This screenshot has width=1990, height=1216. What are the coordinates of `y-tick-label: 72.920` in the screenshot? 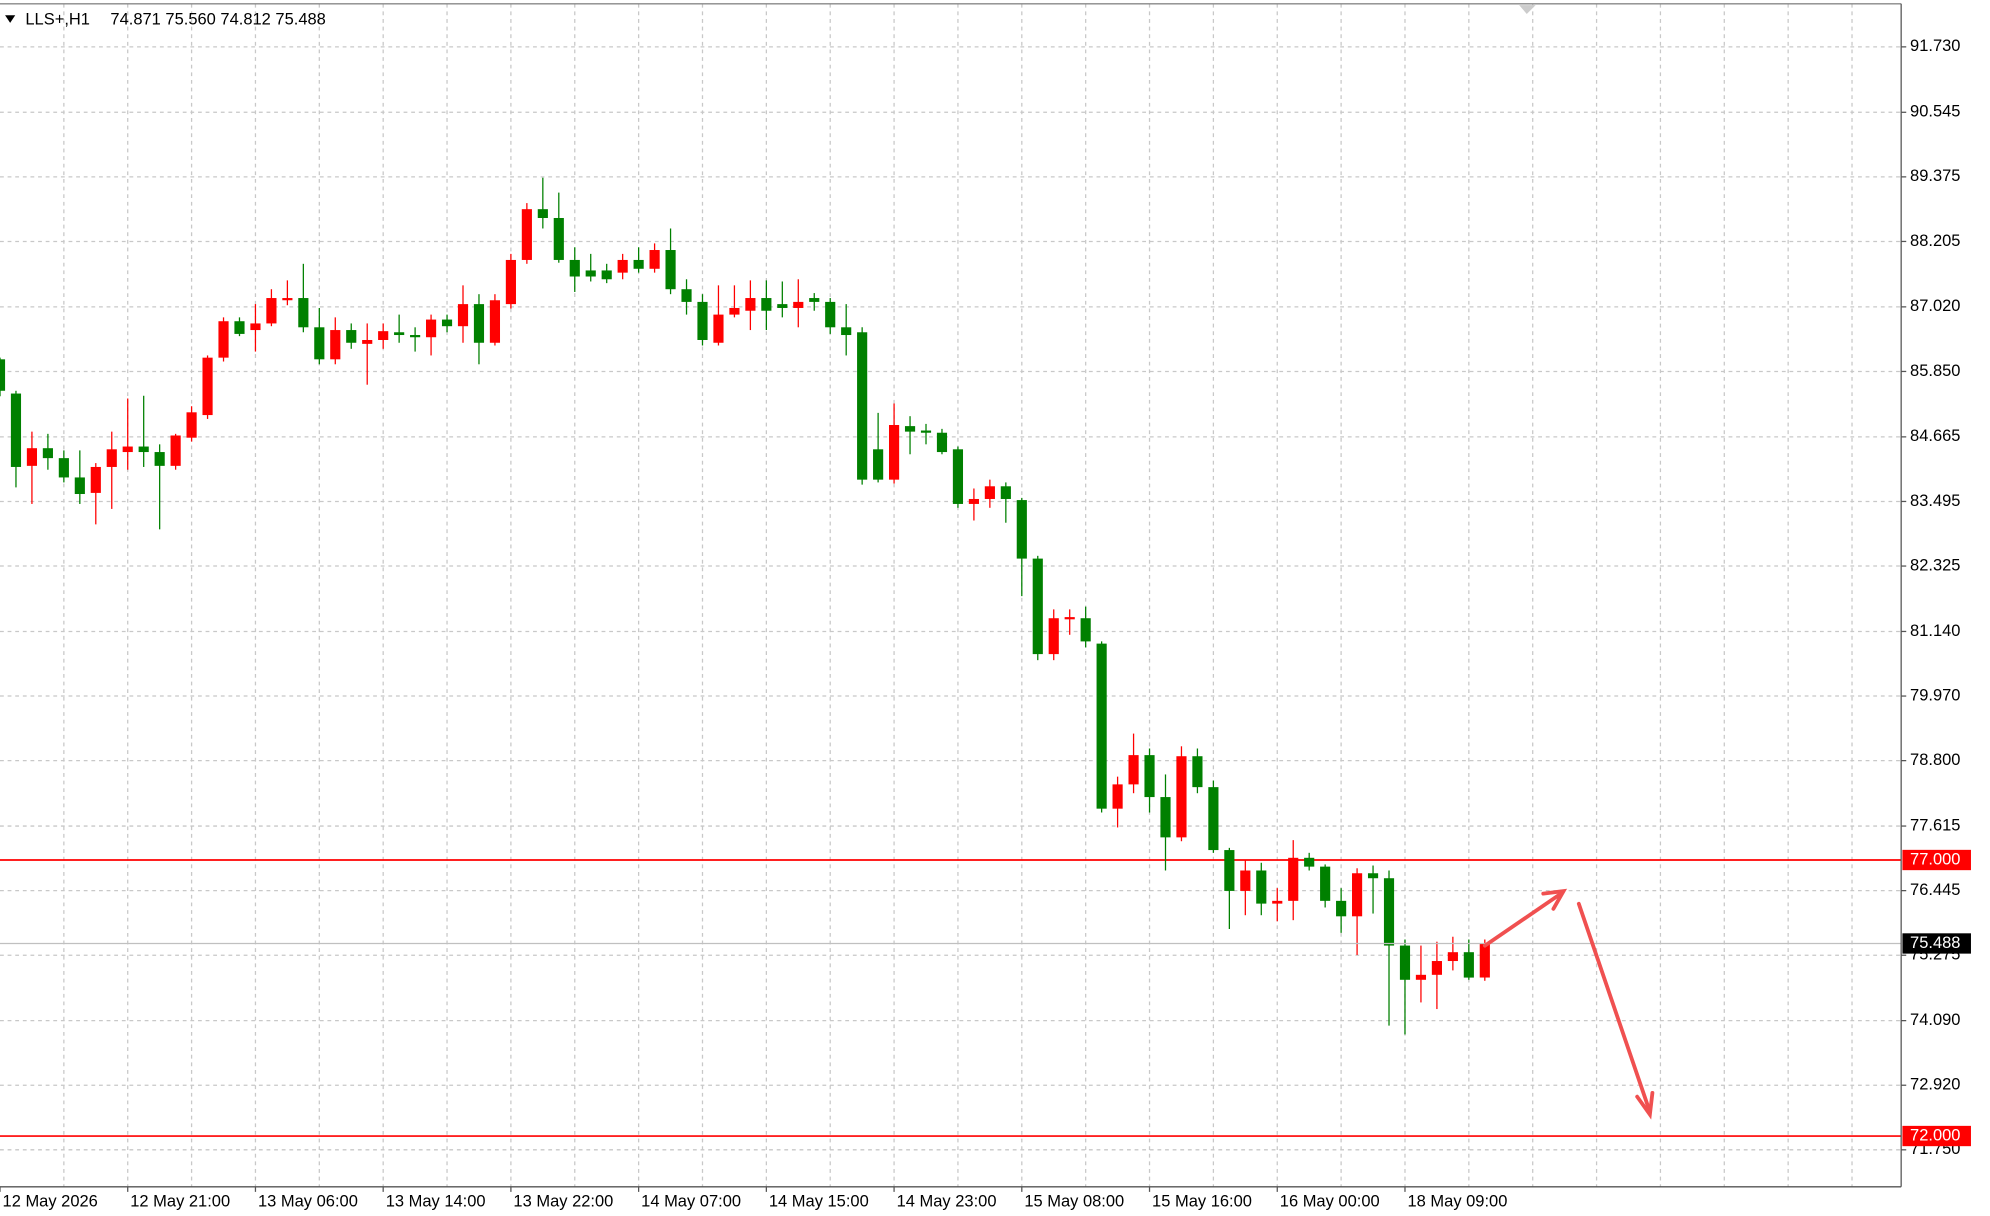 It's located at (1935, 1085).